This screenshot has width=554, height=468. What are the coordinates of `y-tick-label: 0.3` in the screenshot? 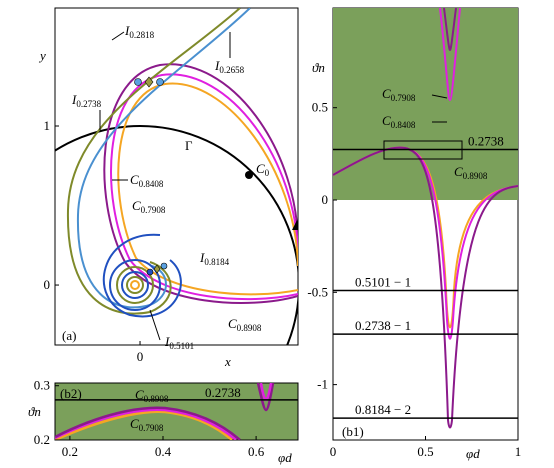 It's located at (42, 385).